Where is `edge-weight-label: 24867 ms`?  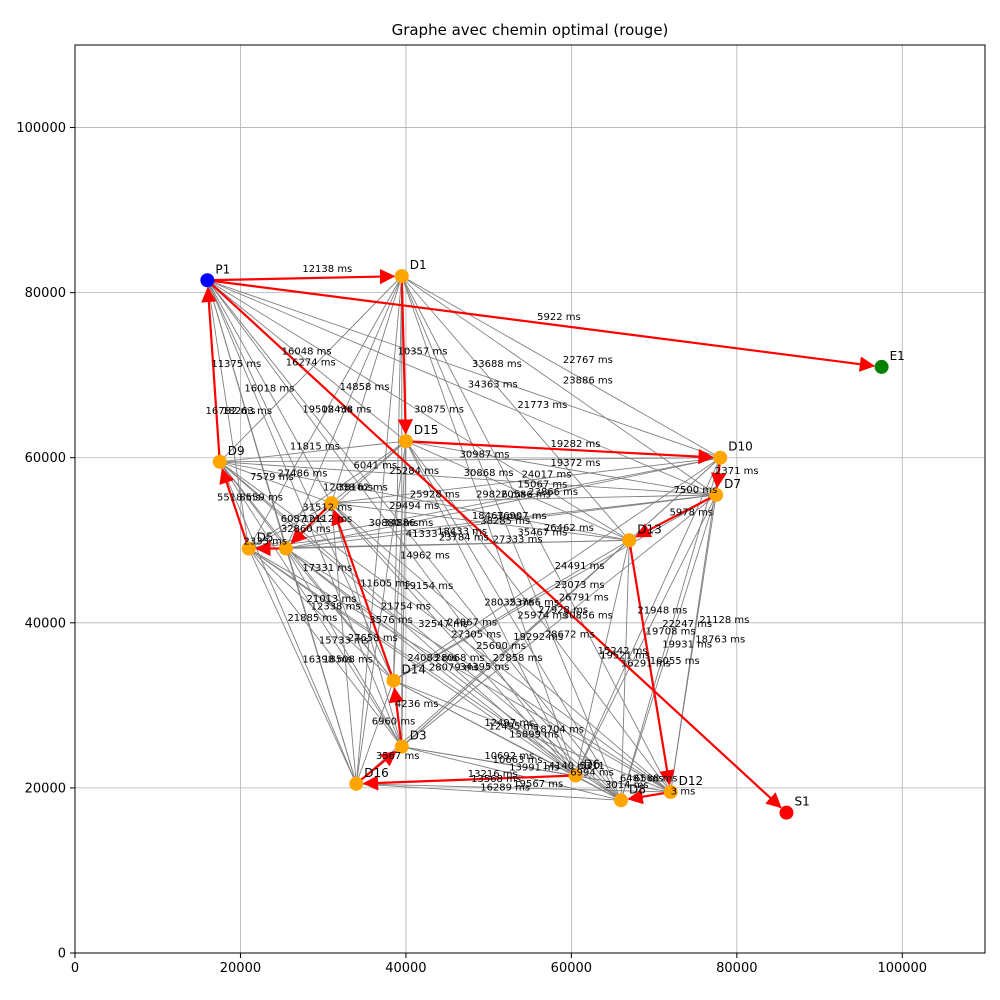 edge-weight-label: 24867 ms is located at coordinates (472, 622).